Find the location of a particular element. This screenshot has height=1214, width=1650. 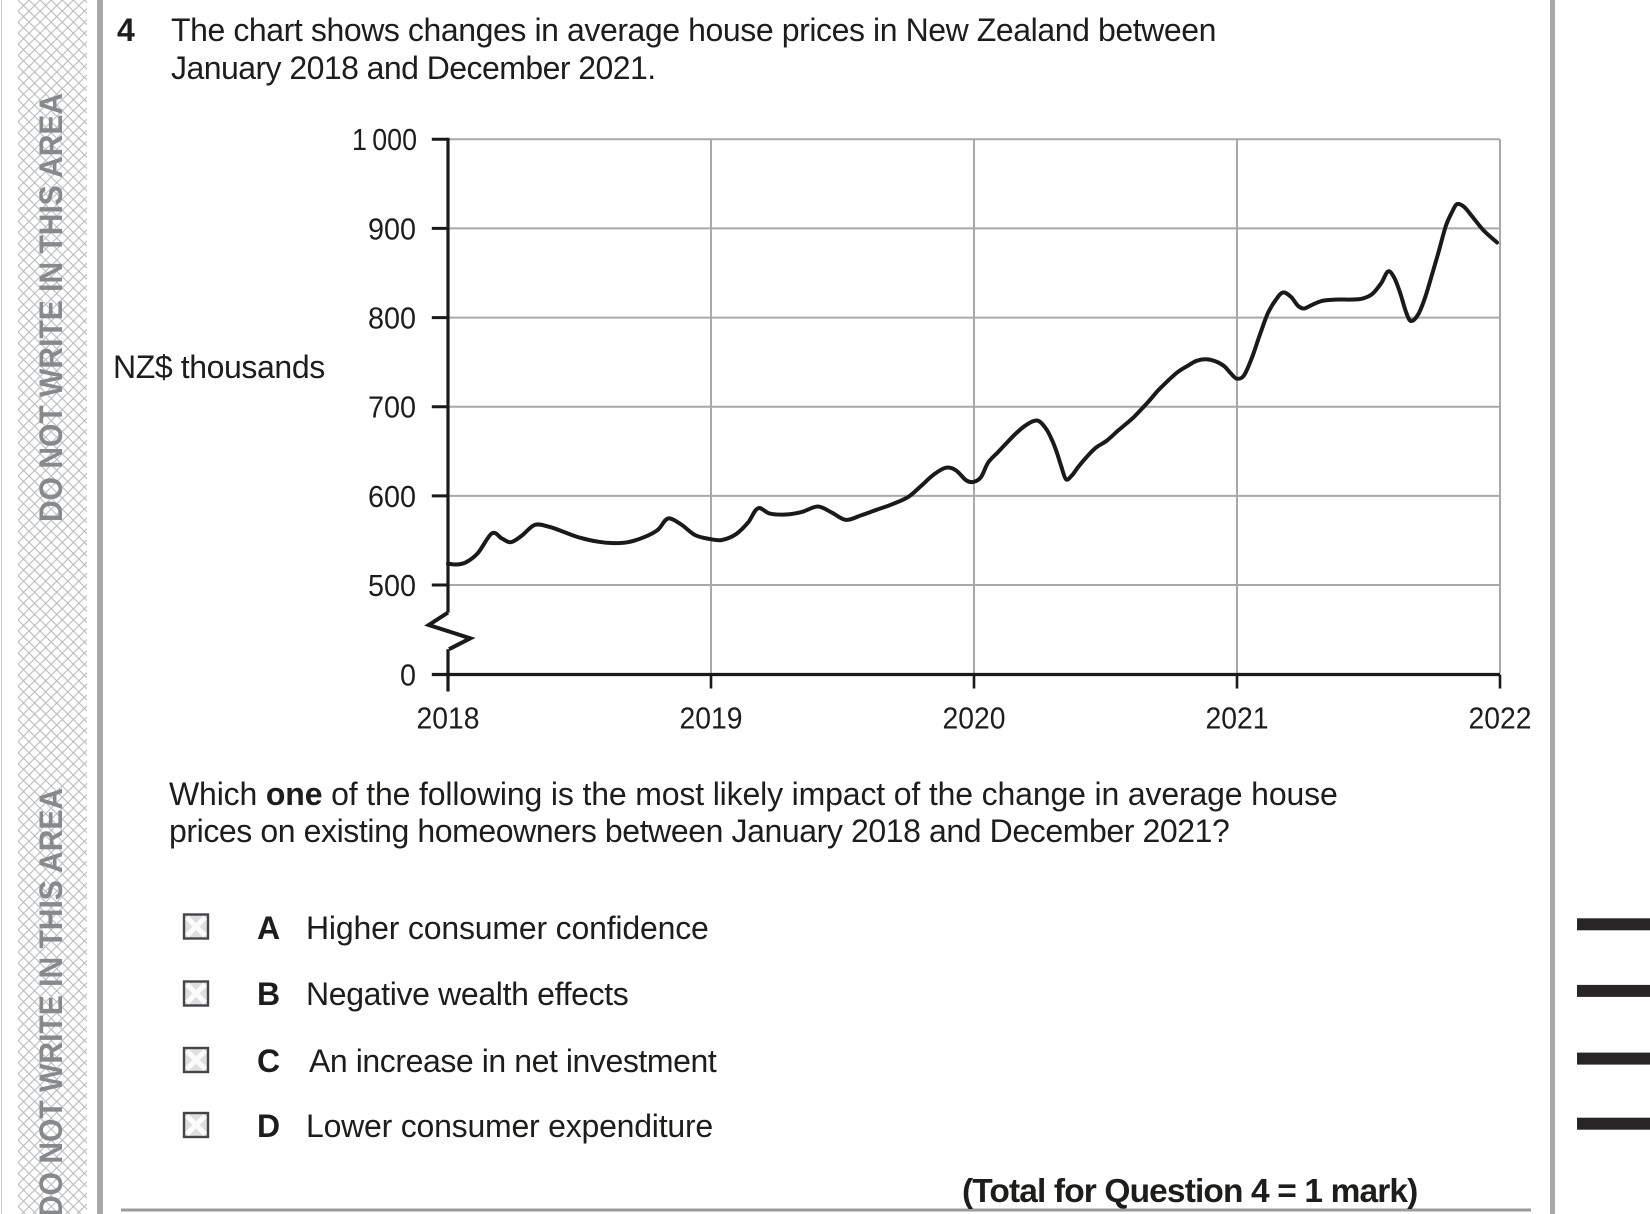

svg-text: 2021 is located at coordinates (1237, 718).